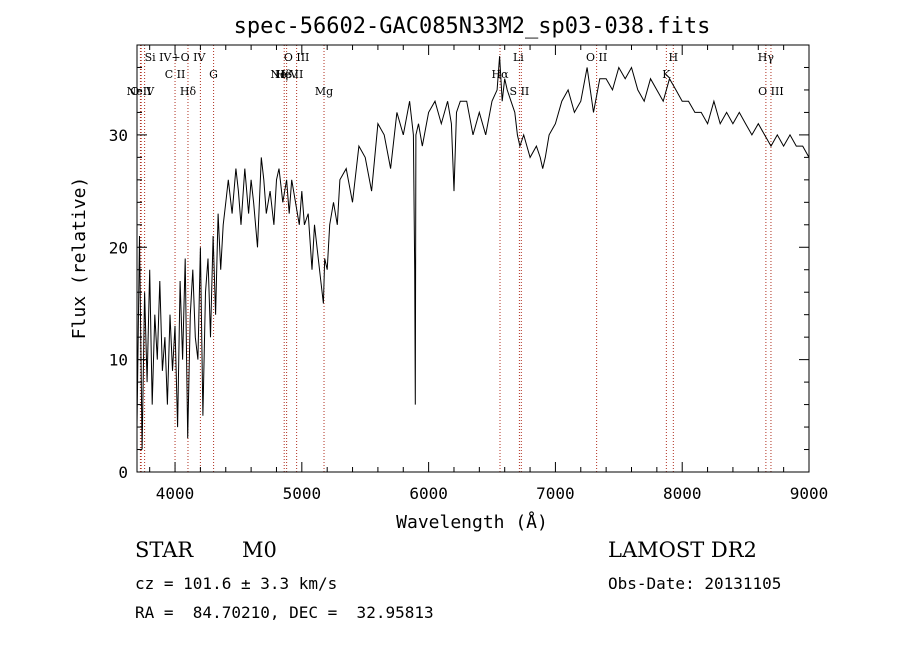 The height and width of the screenshot is (649, 900). Describe the element at coordinates (176, 57) in the screenshot. I see `line-marker-label: Si IV+O IV` at that location.